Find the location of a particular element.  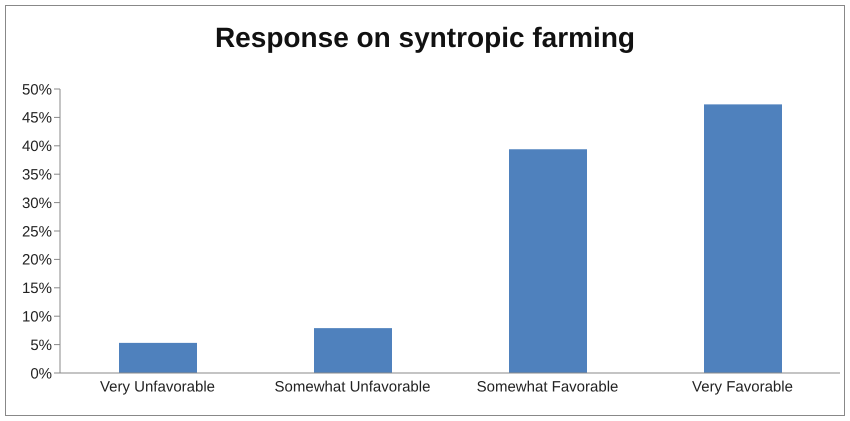

y-tick-label: 45% is located at coordinates (37, 118).